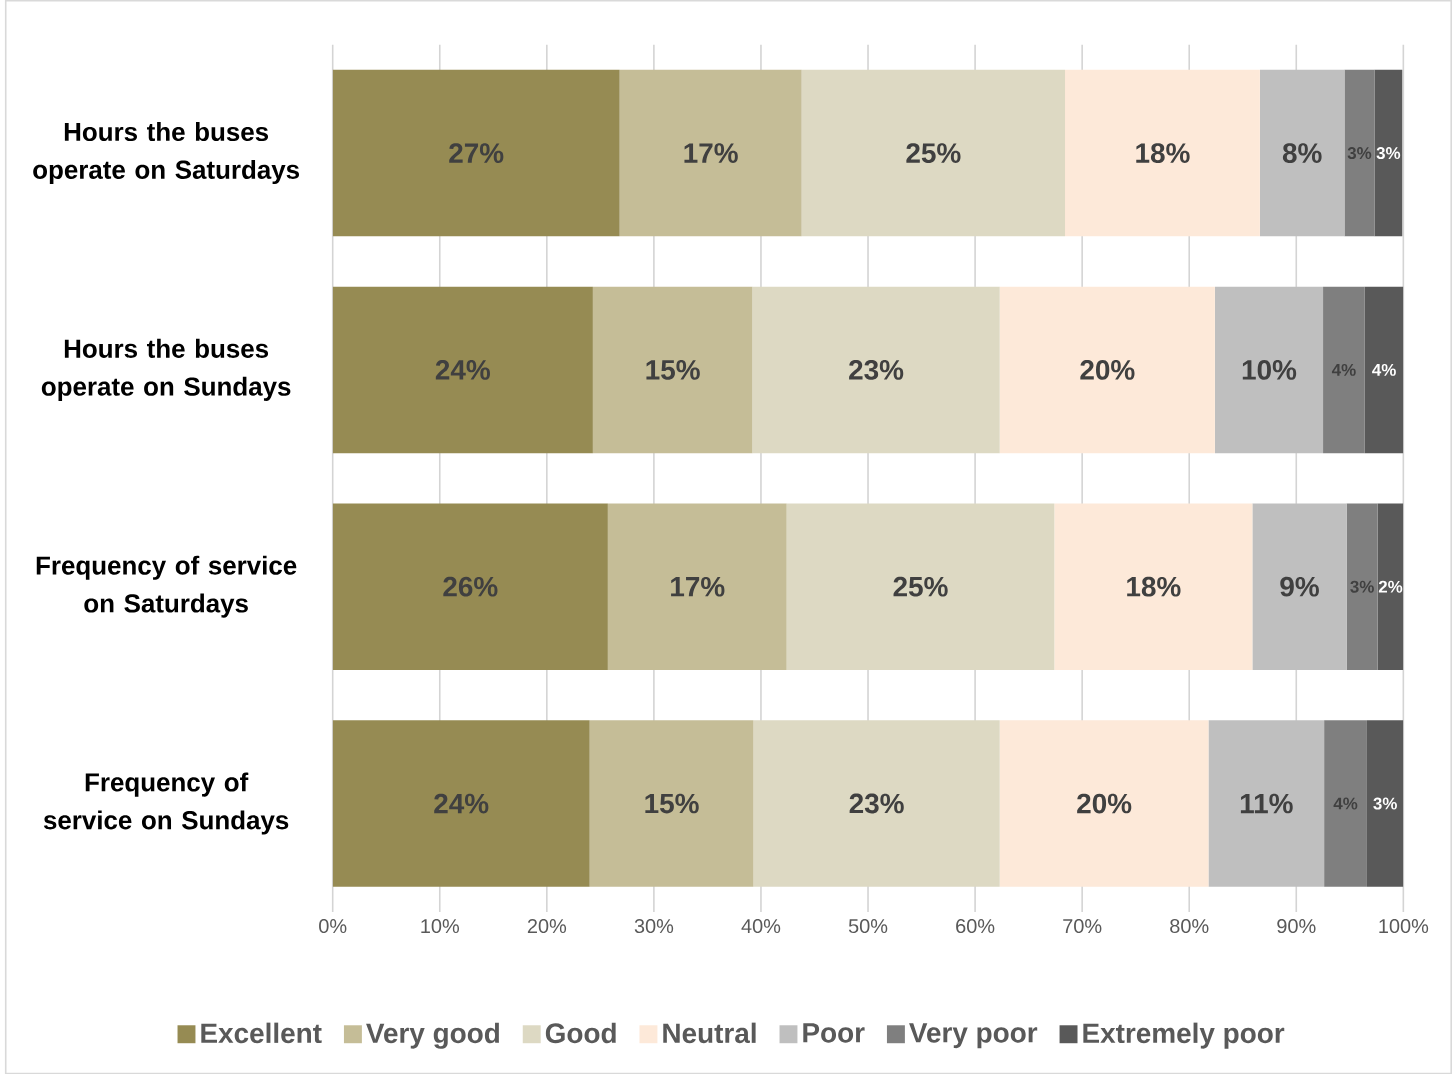  I want to click on data-label: 10%, so click(1269, 369).